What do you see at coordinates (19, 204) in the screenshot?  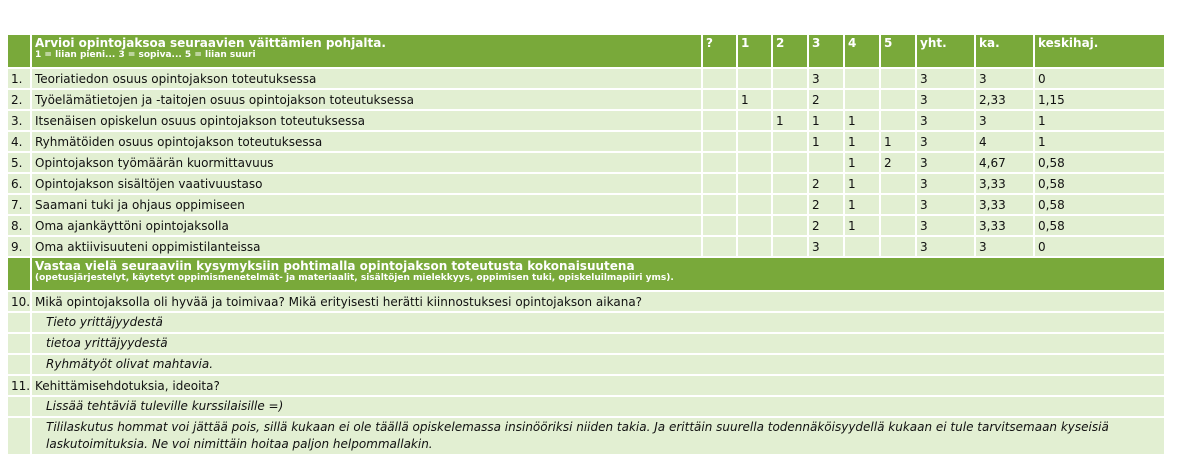 I see `row-number: 7.` at bounding box center [19, 204].